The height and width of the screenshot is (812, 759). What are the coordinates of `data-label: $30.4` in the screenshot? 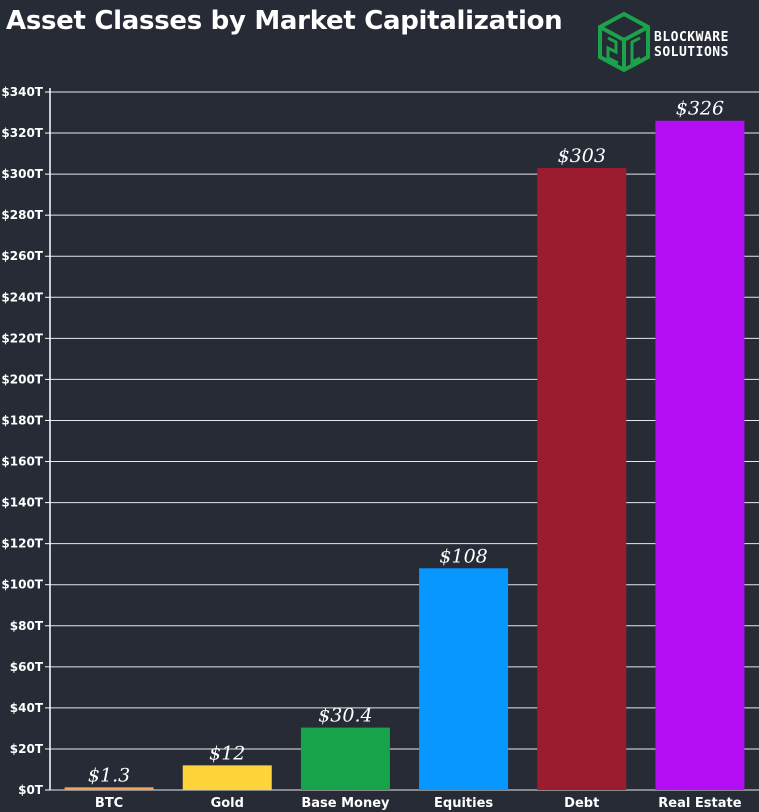 It's located at (345, 716).